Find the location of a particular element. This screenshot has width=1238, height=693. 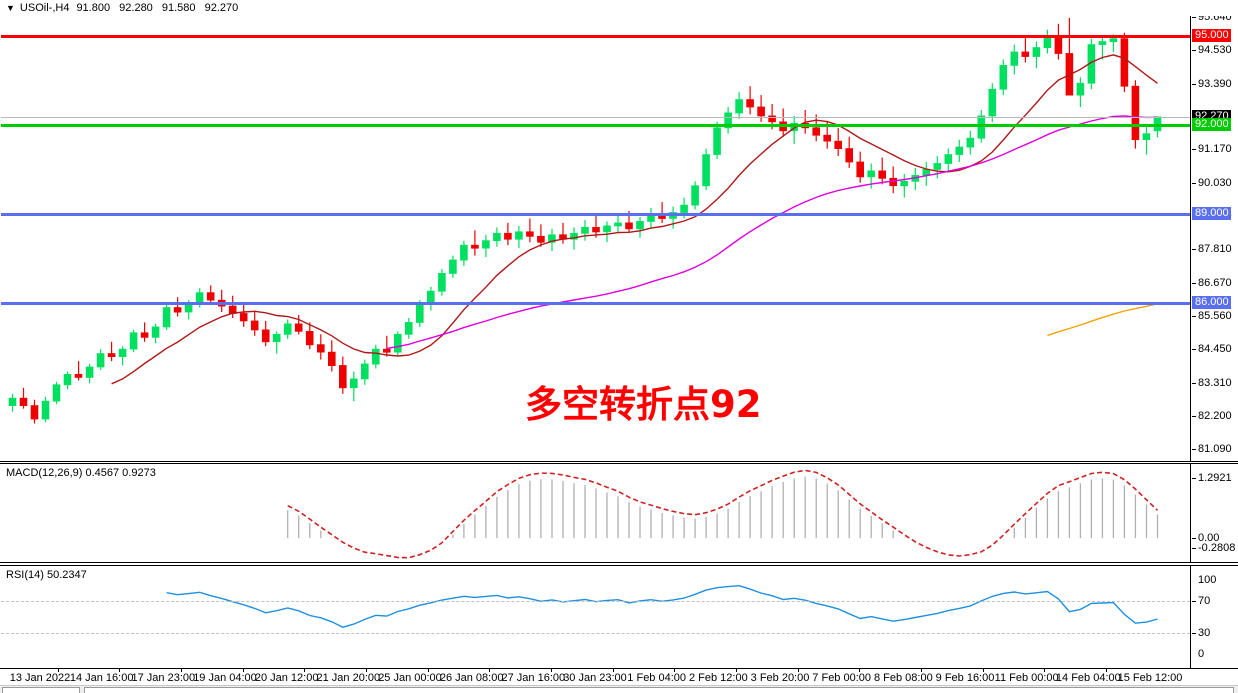

current-price-line is located at coordinates (595, 117).